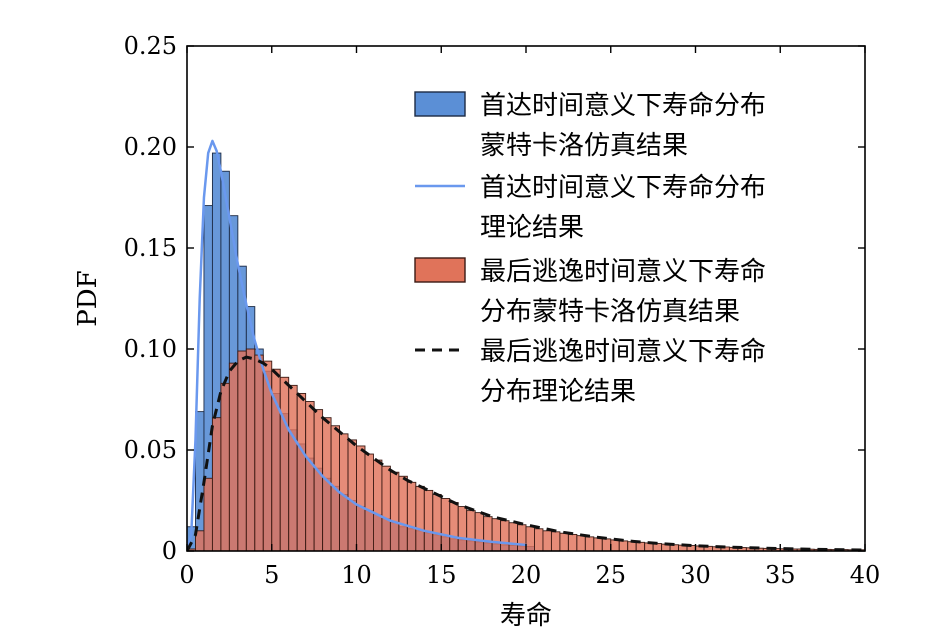  What do you see at coordinates (441, 575) in the screenshot?
I see `x-tick-label: 15` at bounding box center [441, 575].